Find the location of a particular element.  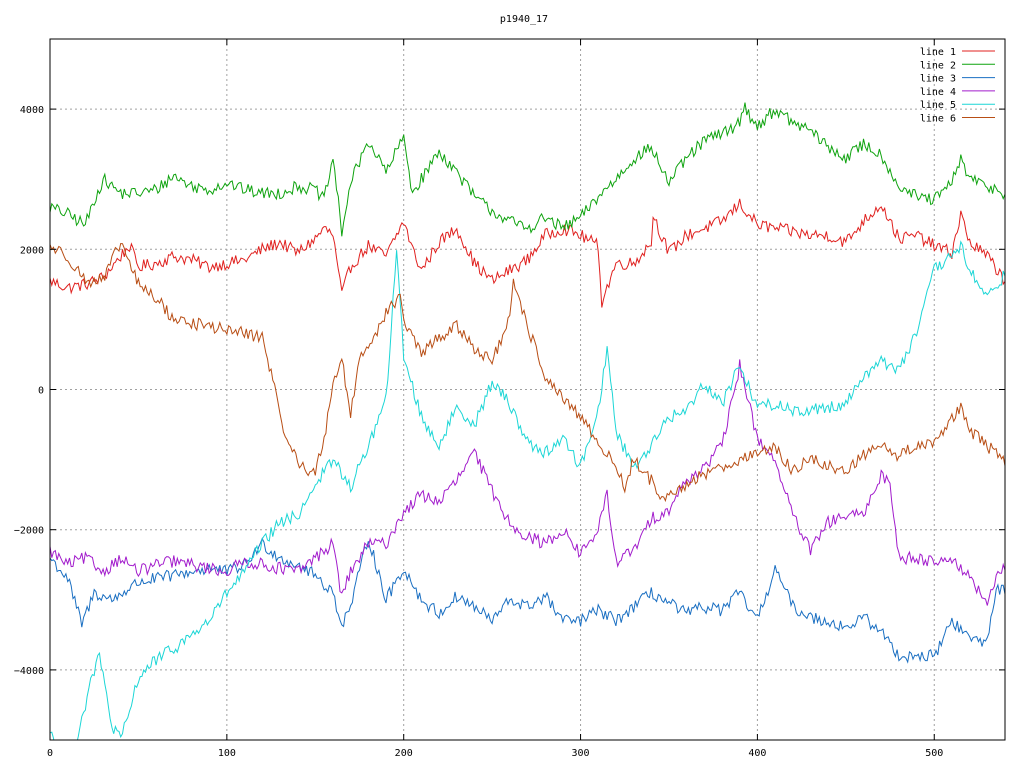

x-tick-label: 500 is located at coordinates (934, 753).